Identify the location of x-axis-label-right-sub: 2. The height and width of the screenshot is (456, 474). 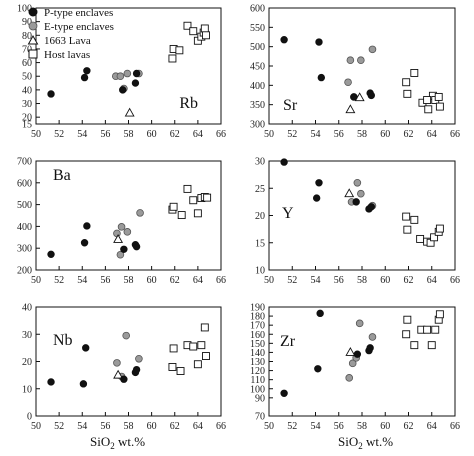
(360, 446).